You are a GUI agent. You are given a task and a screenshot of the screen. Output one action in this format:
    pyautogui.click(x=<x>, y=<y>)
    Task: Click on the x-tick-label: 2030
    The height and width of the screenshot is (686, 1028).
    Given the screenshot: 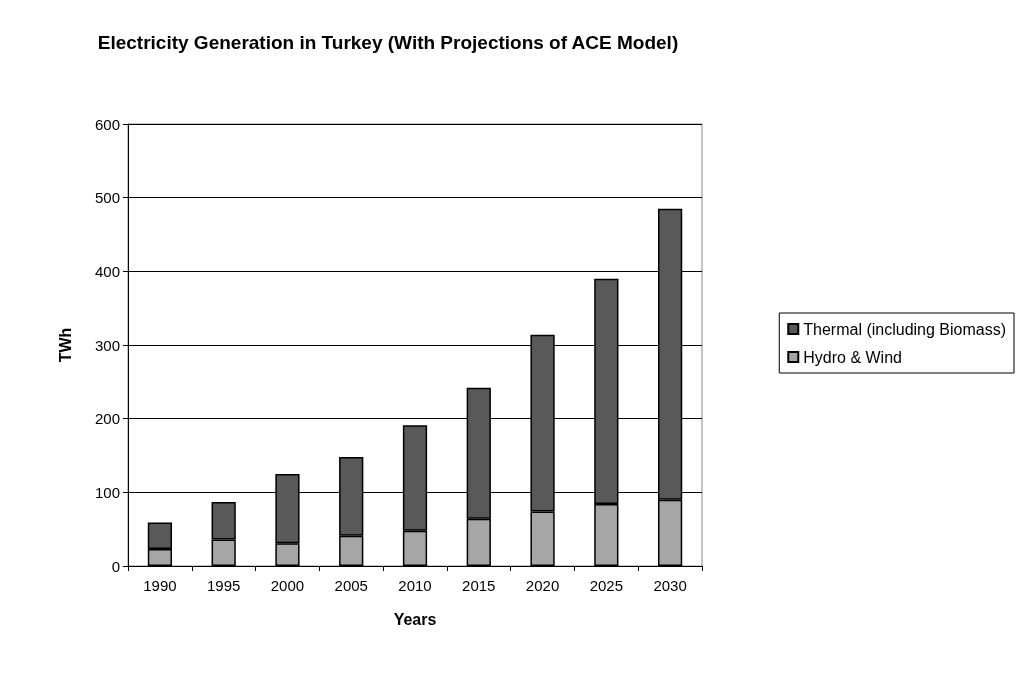 What is the action you would take?
    pyautogui.click(x=670, y=585)
    